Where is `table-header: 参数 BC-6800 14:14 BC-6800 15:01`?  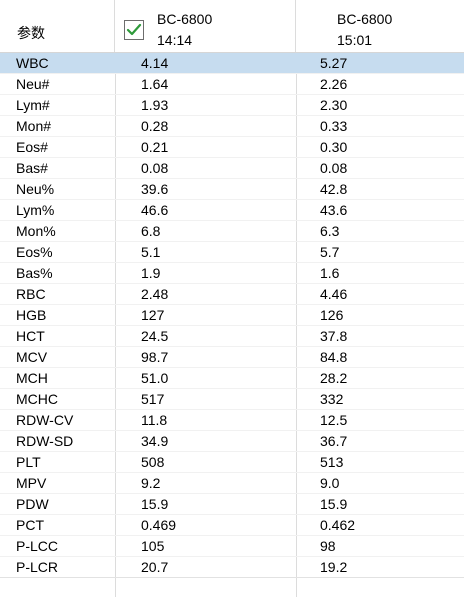 table-header: 参数 BC-6800 14:14 BC-6800 15:01 is located at coordinates (232, 26).